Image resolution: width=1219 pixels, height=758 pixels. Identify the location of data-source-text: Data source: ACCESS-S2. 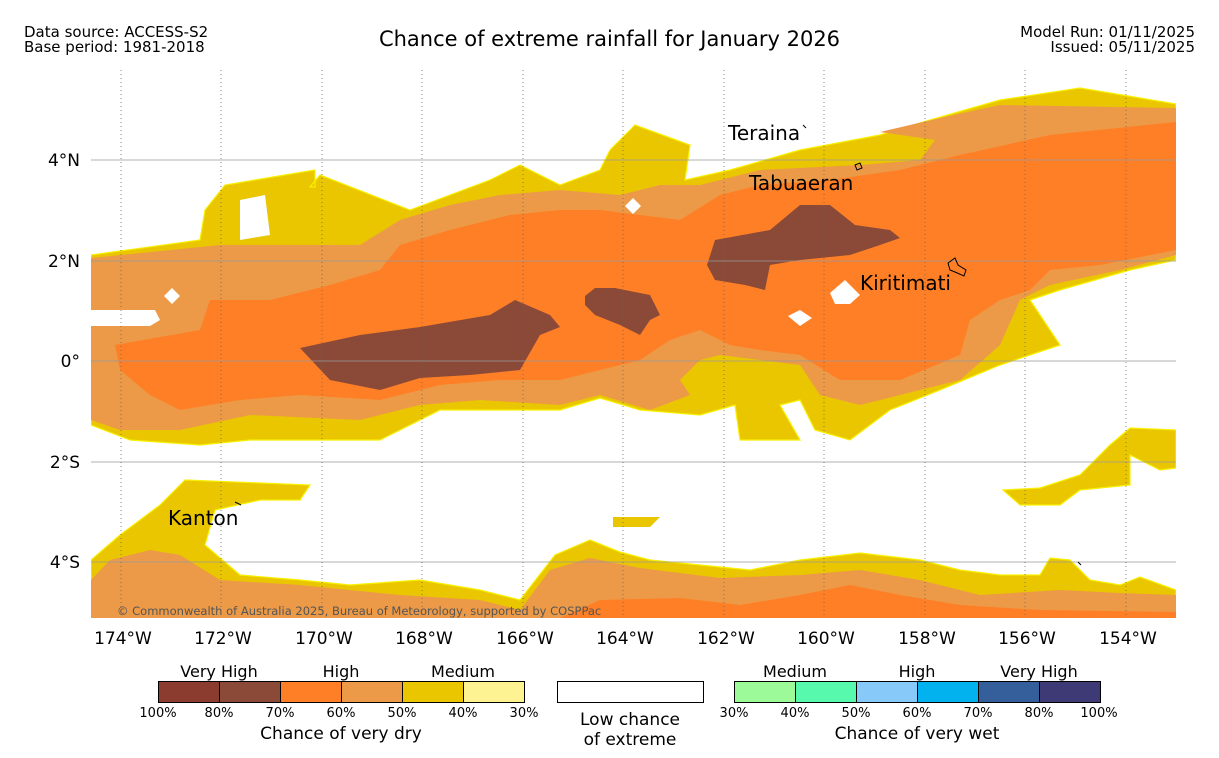
(116, 32).